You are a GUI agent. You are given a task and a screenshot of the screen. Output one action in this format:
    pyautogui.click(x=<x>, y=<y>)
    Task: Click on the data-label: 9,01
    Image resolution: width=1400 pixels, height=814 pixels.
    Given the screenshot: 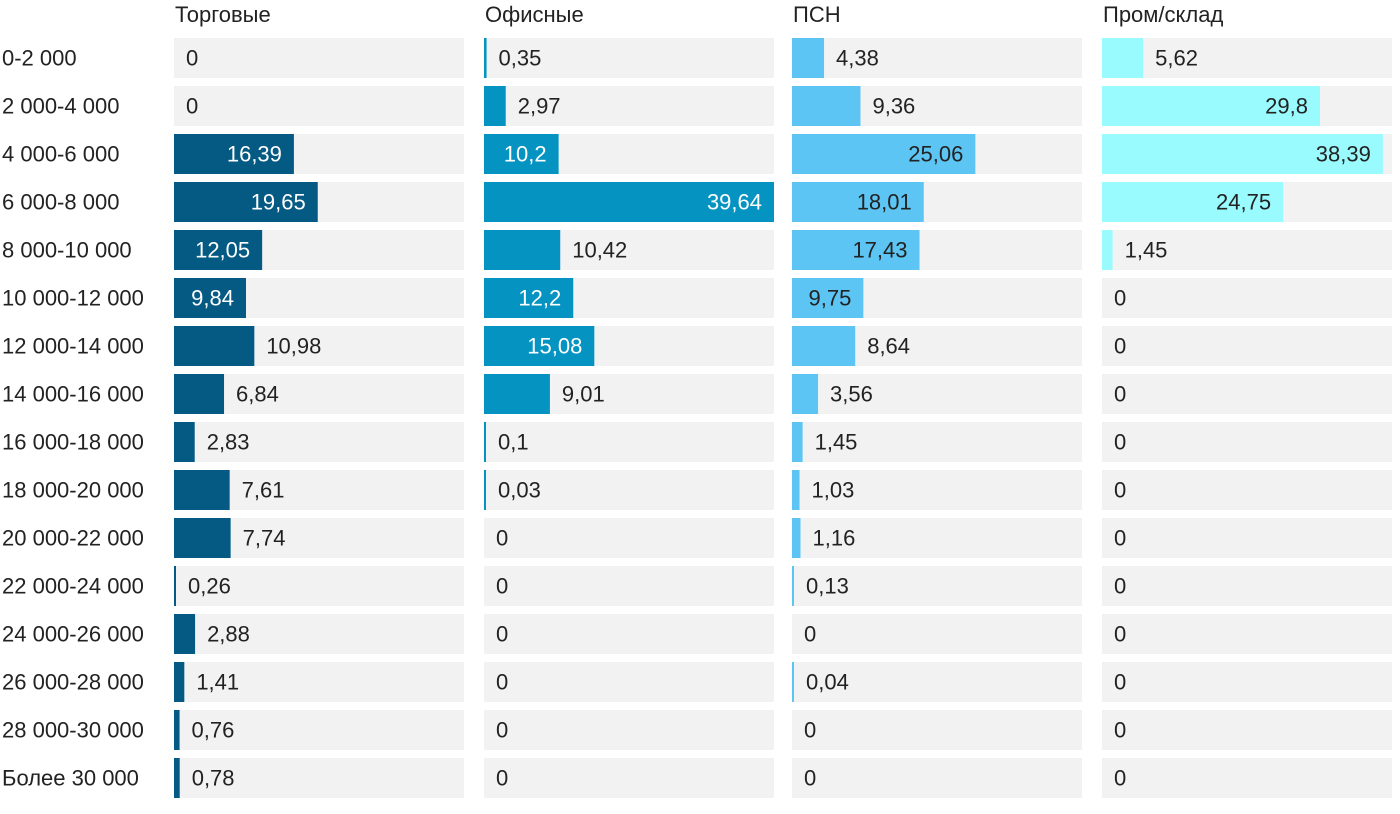 What is the action you would take?
    pyautogui.click(x=583, y=394)
    